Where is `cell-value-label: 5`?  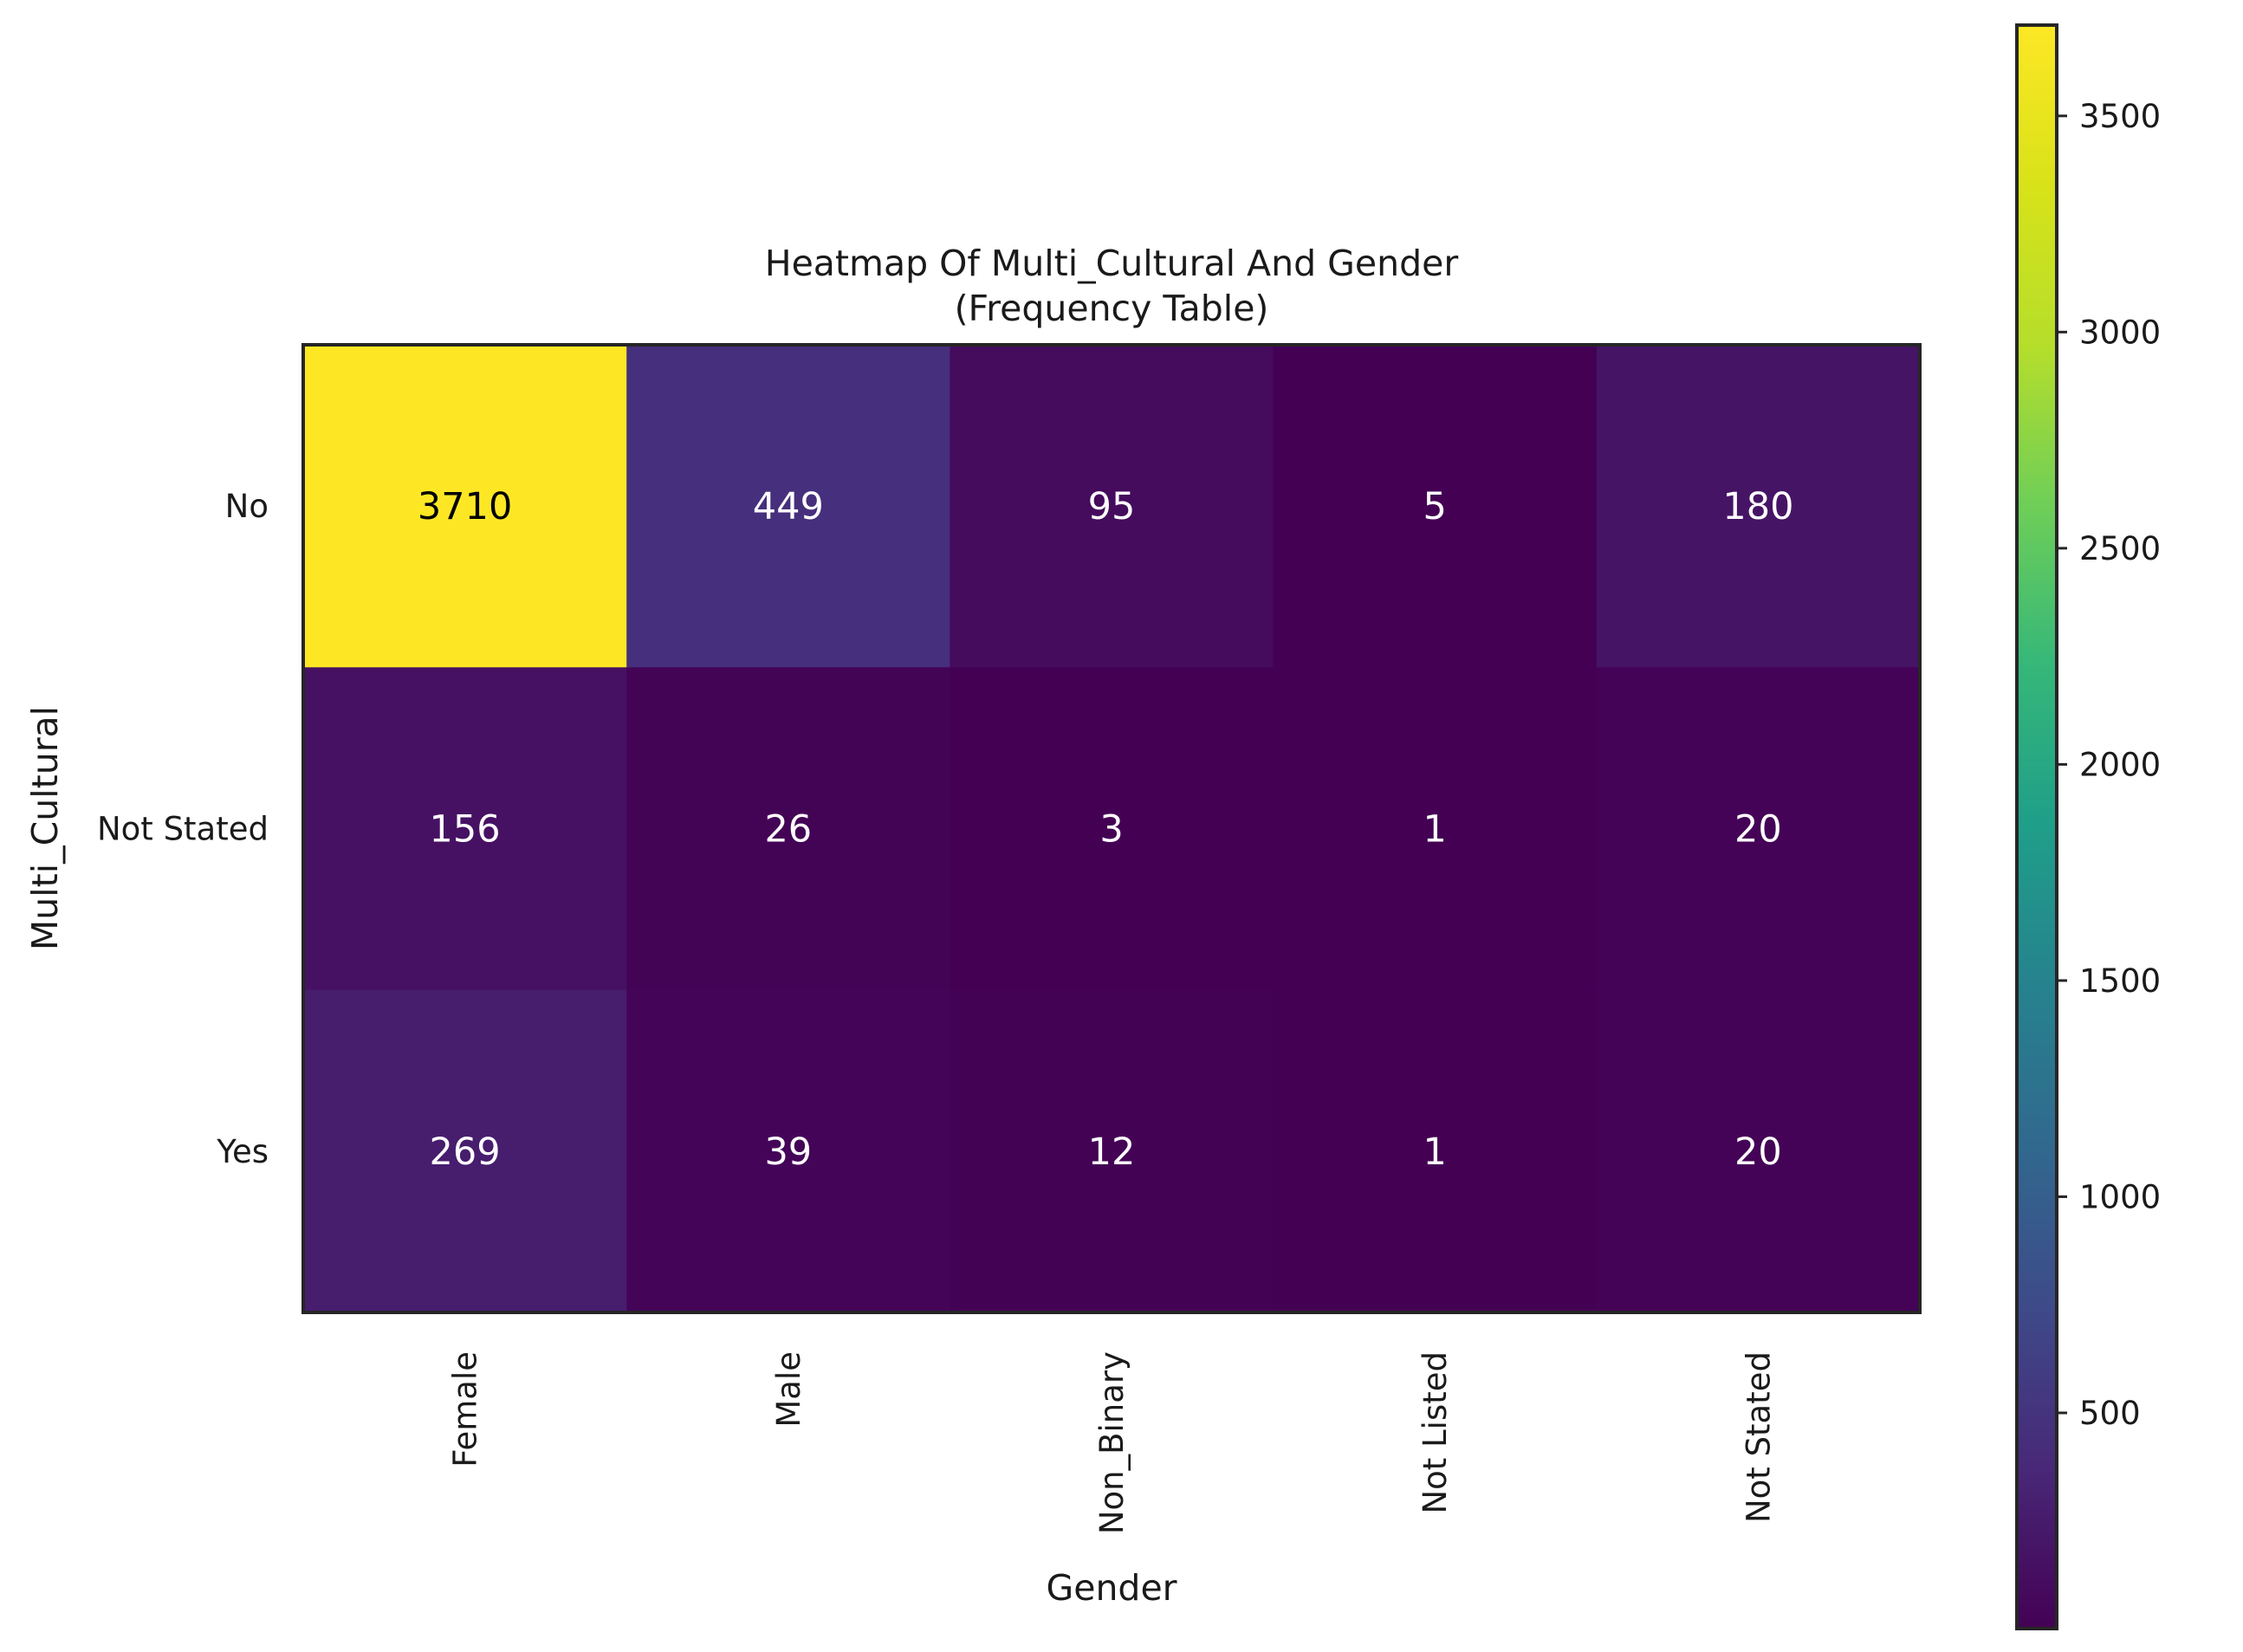 cell-value-label: 5 is located at coordinates (1435, 506).